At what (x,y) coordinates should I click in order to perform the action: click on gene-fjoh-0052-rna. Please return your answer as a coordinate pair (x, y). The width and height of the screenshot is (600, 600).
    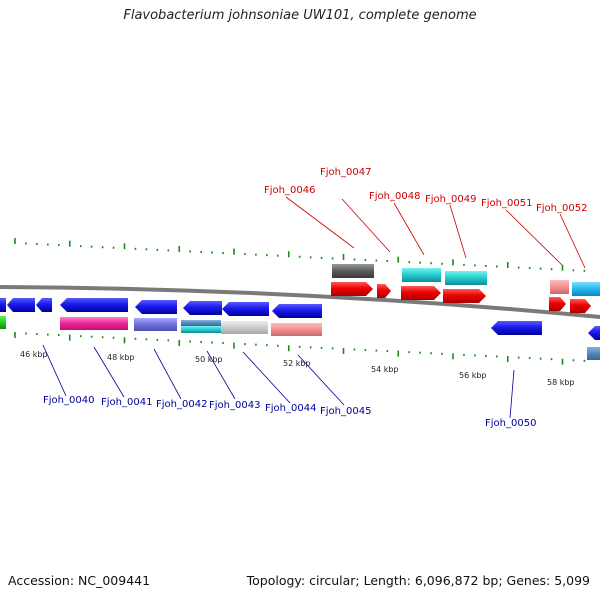
    Looking at the image, I should click on (586, 289).